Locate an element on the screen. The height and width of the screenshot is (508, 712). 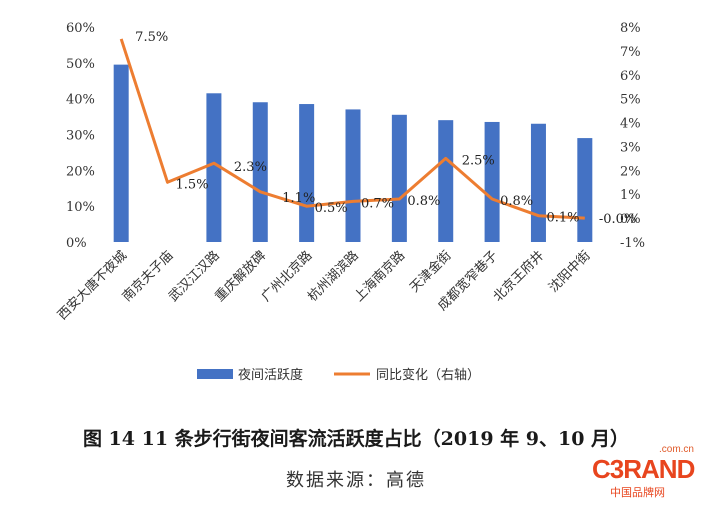
right-tick-label: 3% is located at coordinates (630, 147).